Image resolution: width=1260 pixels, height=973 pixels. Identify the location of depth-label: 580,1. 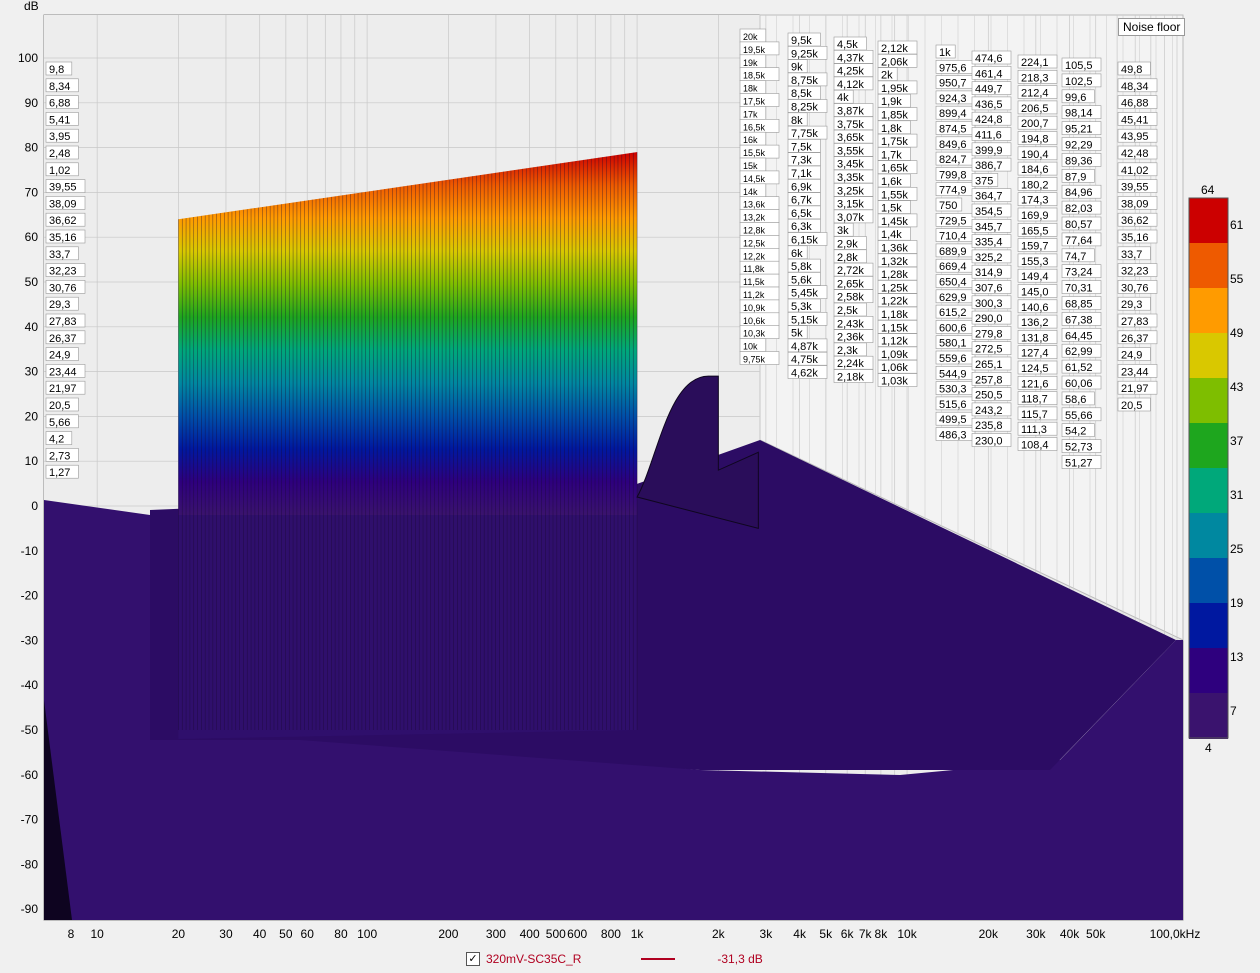
(953, 344).